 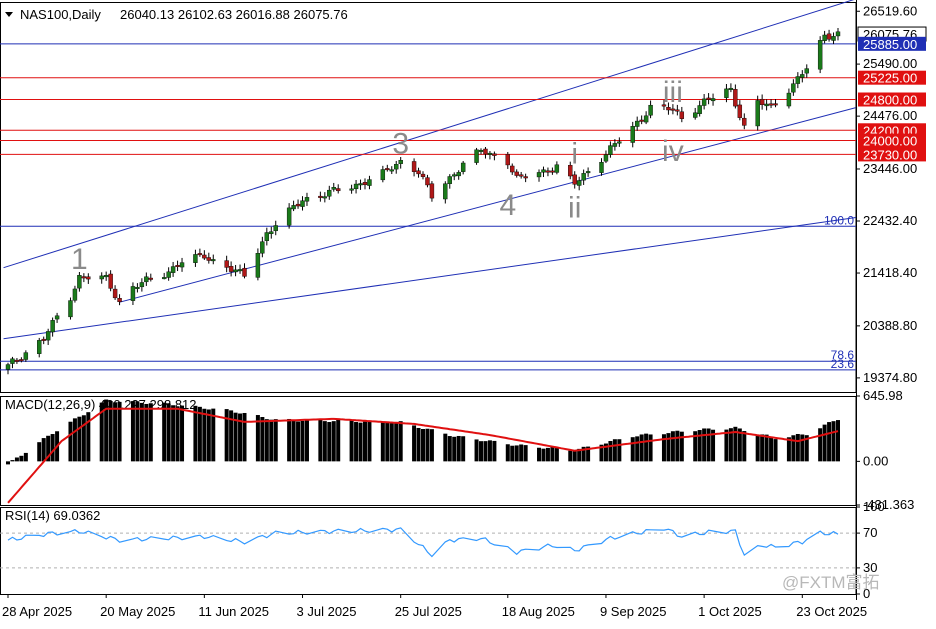 What do you see at coordinates (633, 611) in the screenshot?
I see `time-tick-label: 9 Sep 2025` at bounding box center [633, 611].